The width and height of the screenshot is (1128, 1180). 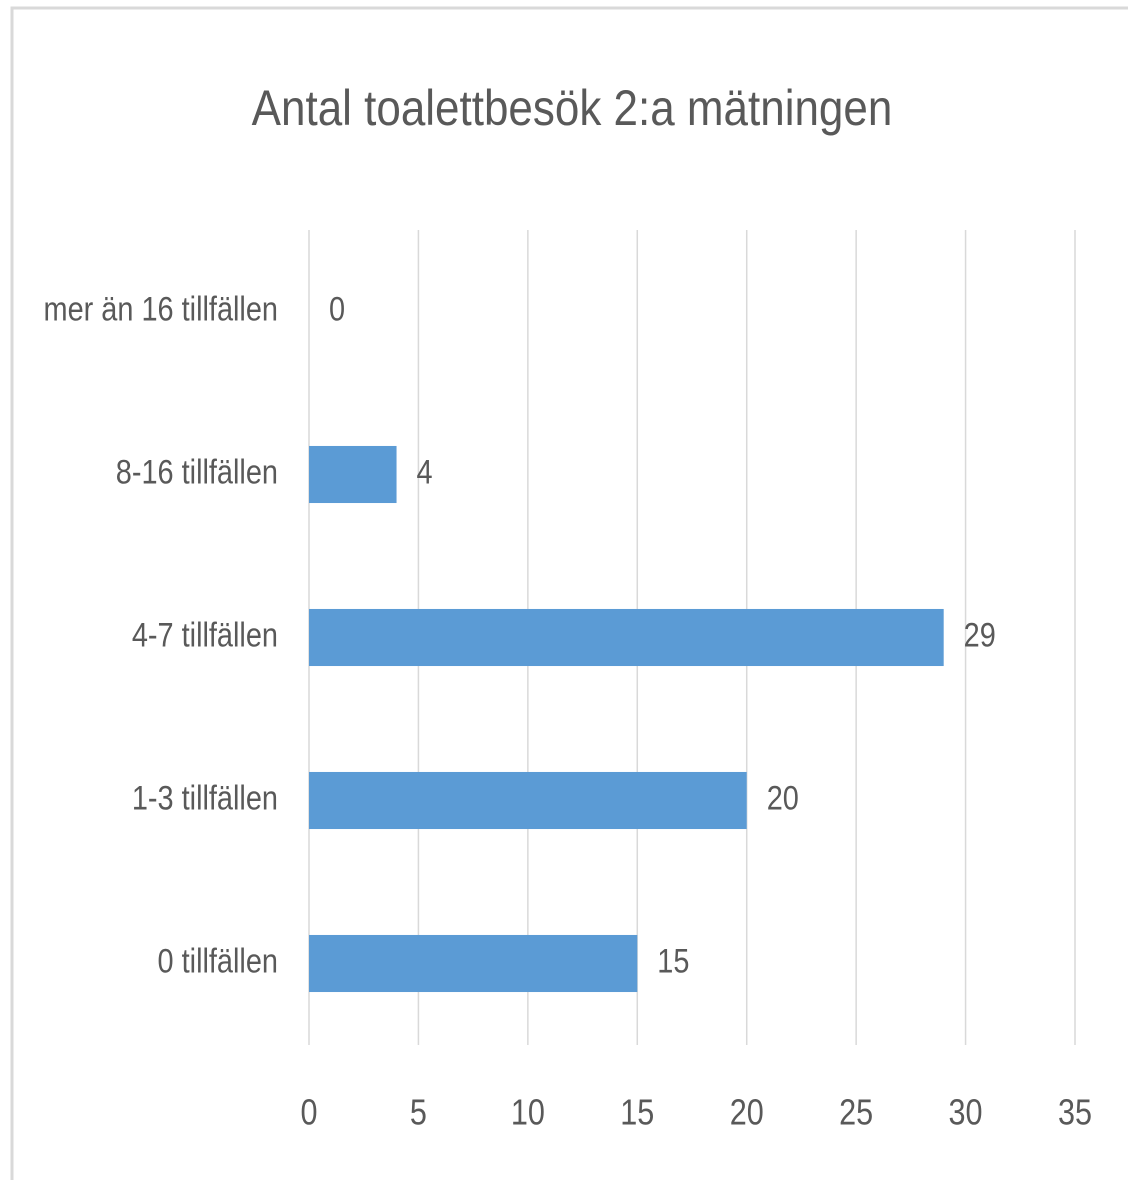 I want to click on chart-title: Antal toalettbesök 2:a mätningen, so click(x=572, y=108).